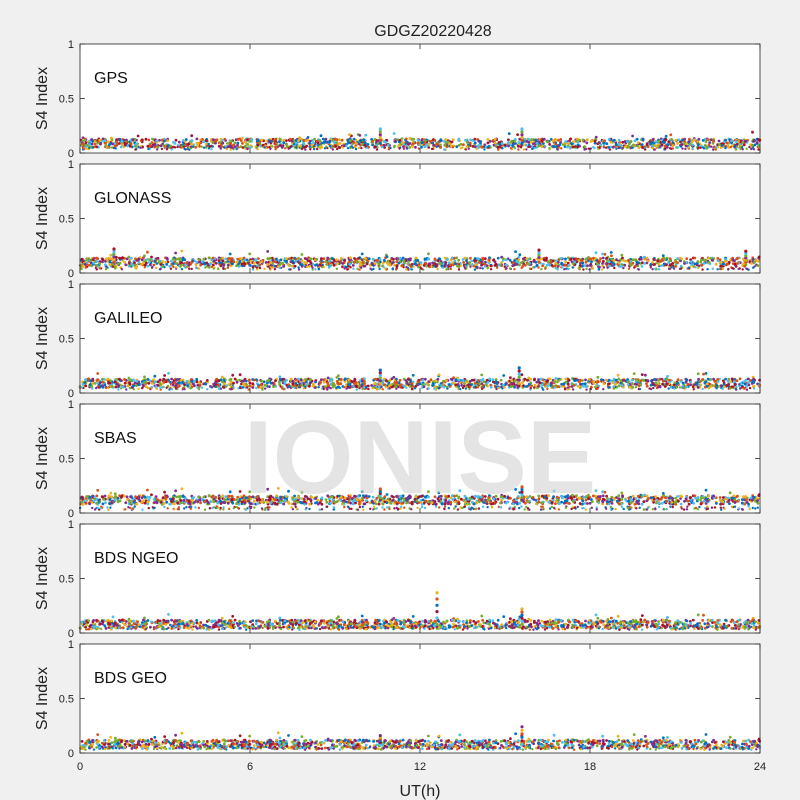 Image resolution: width=800 pixels, height=800 pixels. Describe the element at coordinates (420, 139) in the screenshot. I see `data-points` at that location.